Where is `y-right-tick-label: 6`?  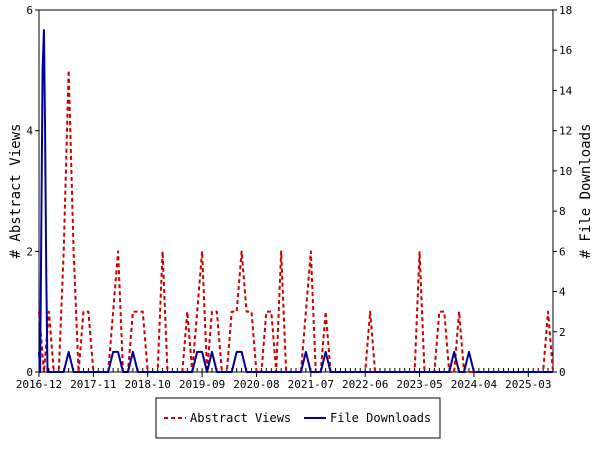 y-right-tick-label: 6 is located at coordinates (562, 251).